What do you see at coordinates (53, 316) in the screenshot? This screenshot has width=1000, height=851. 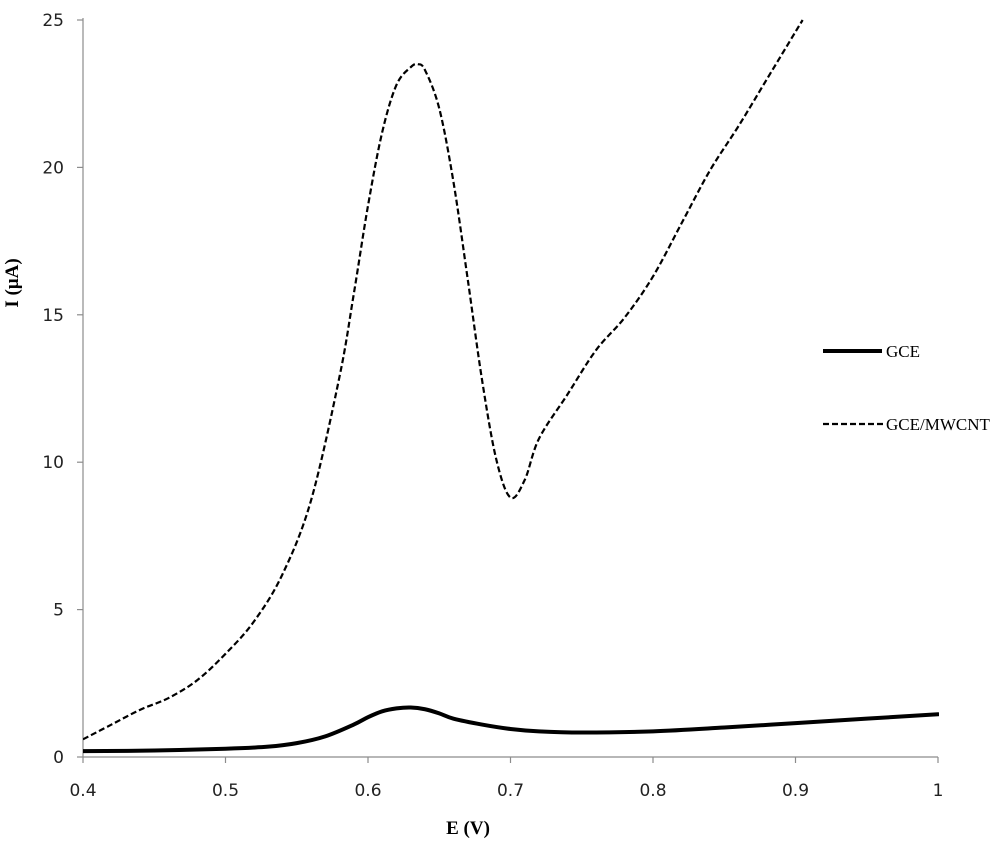 I see `y-tick-label: 15` at bounding box center [53, 316].